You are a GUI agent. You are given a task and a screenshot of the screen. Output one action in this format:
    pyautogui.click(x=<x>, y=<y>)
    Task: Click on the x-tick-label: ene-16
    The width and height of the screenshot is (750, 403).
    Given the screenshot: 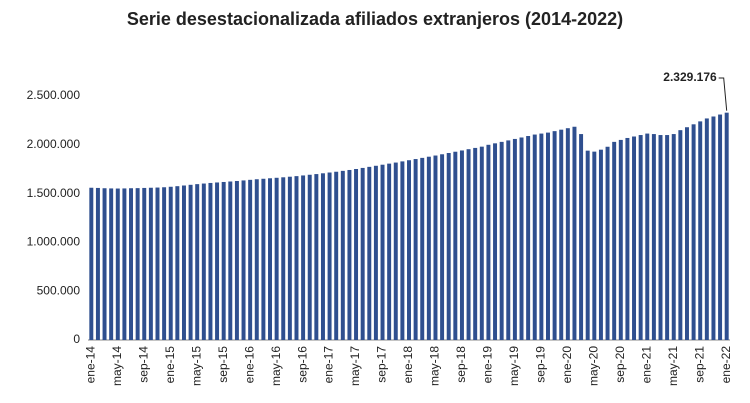 What is the action you would take?
    pyautogui.click(x=249, y=365)
    